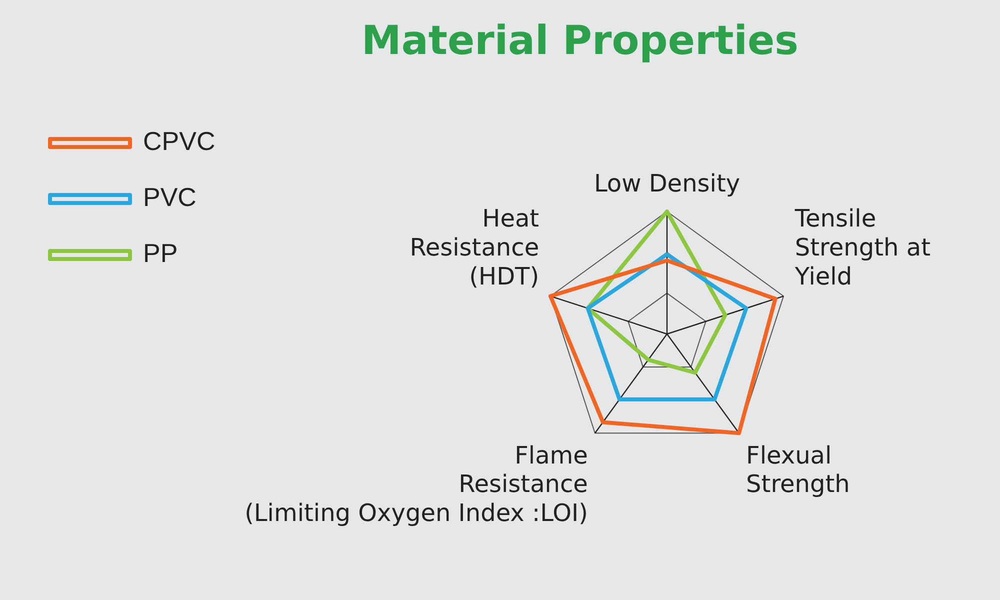  What do you see at coordinates (667, 183) in the screenshot?
I see `spoke-label: Low Density` at bounding box center [667, 183].